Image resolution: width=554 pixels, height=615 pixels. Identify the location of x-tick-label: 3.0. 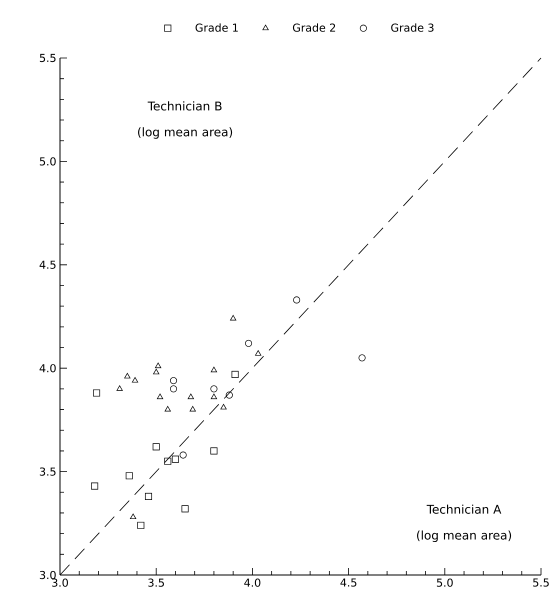
(60, 582).